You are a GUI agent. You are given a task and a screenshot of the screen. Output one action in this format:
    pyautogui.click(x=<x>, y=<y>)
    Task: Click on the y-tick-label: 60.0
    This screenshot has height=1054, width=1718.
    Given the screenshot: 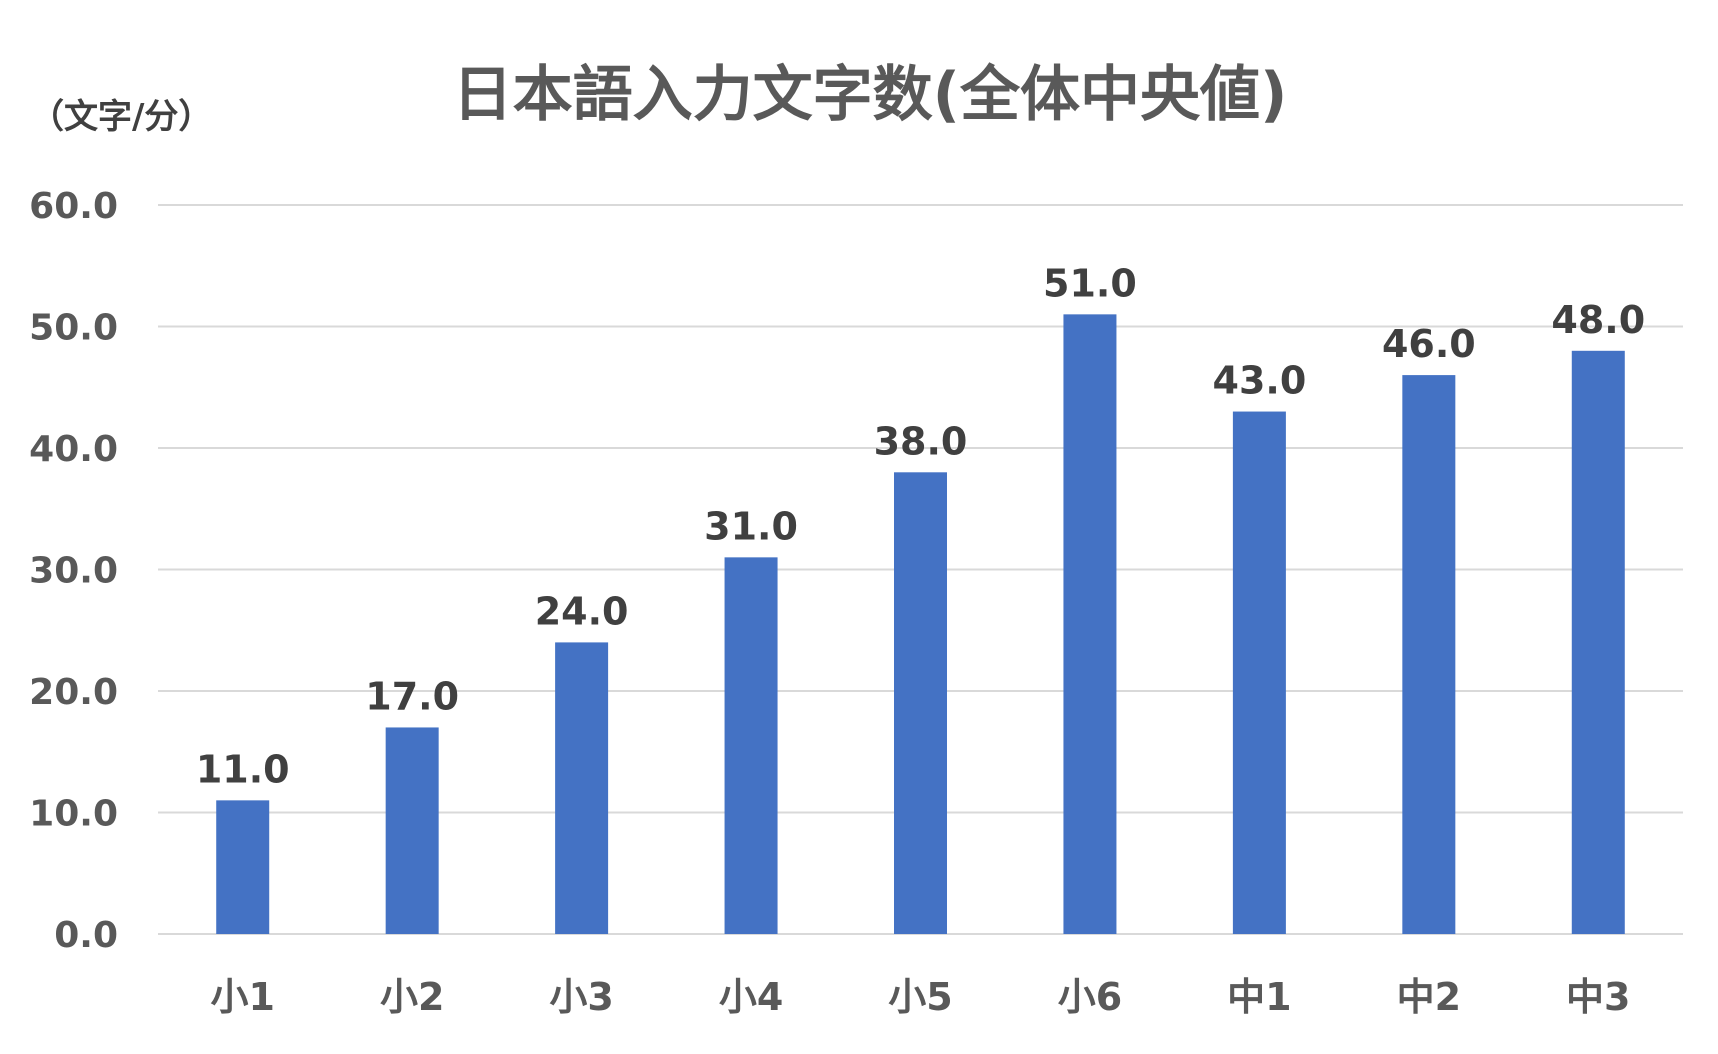 What is the action you would take?
    pyautogui.click(x=73, y=206)
    